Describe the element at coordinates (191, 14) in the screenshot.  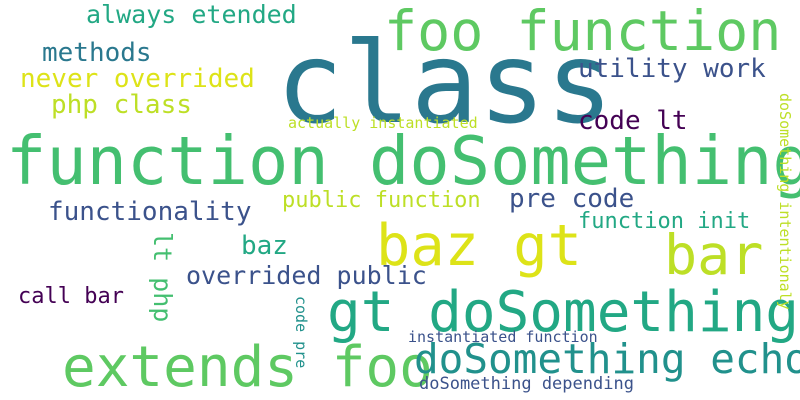
I see `word-always-etended: always etended` at that location.